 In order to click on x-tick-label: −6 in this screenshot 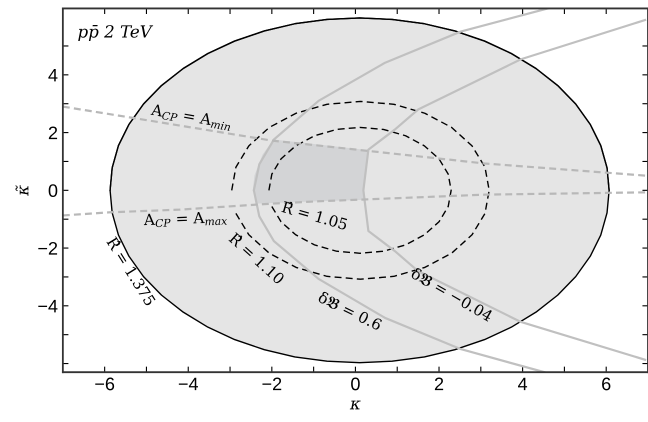, I will do `click(104, 384)`.